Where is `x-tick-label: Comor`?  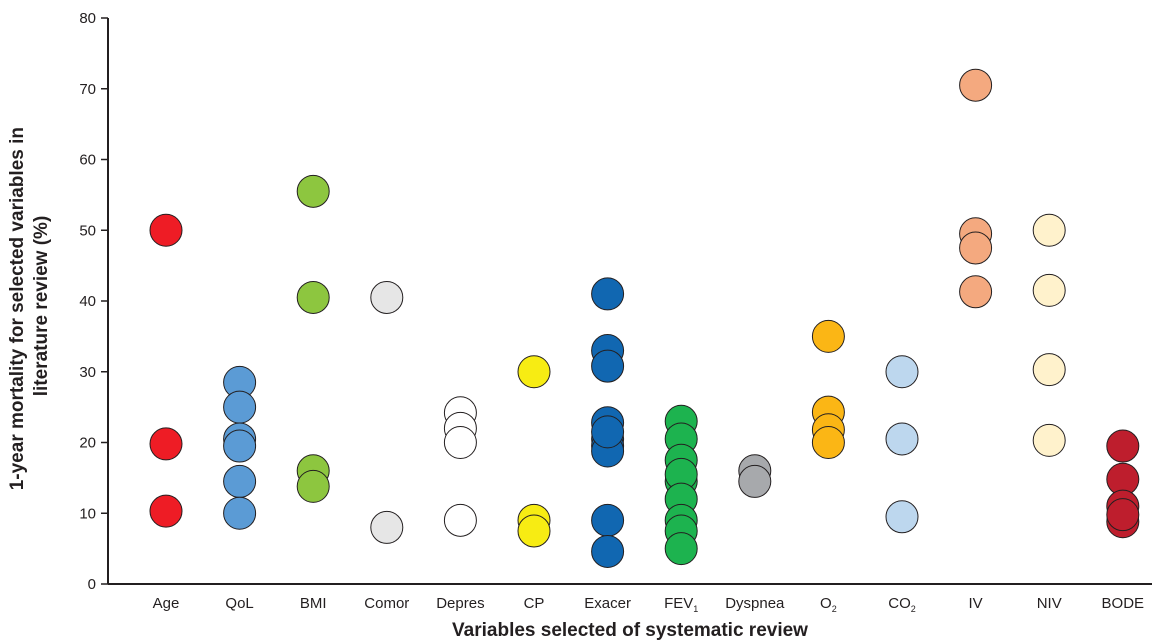
x-tick-label: Comor is located at coordinates (386, 603).